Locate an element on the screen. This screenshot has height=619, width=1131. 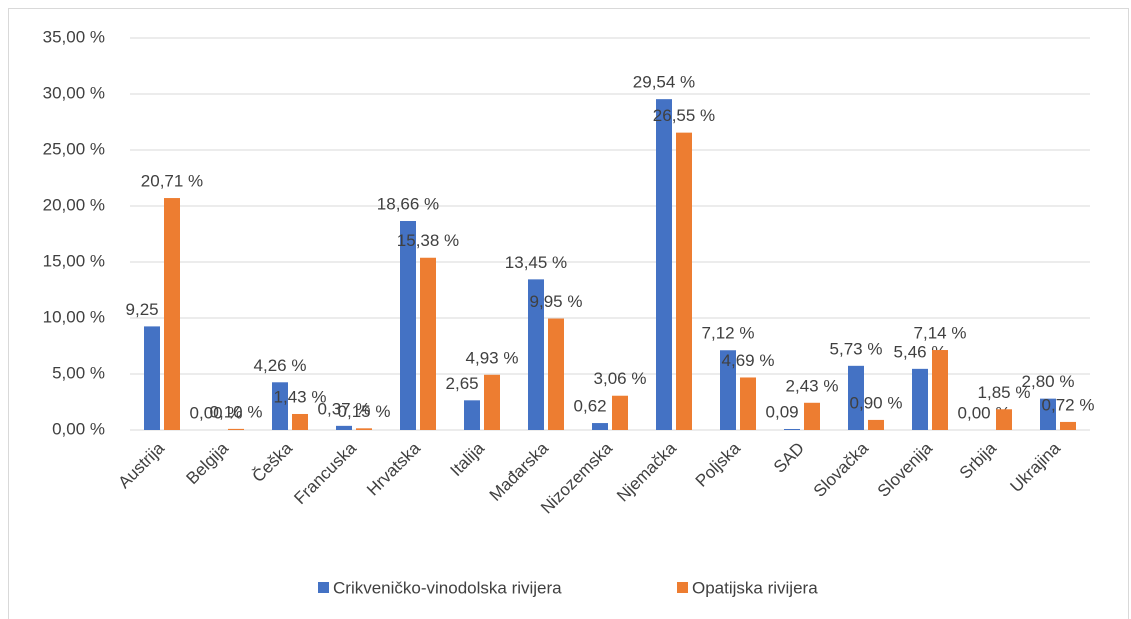
value-label: 7,14 % is located at coordinates (940, 333).